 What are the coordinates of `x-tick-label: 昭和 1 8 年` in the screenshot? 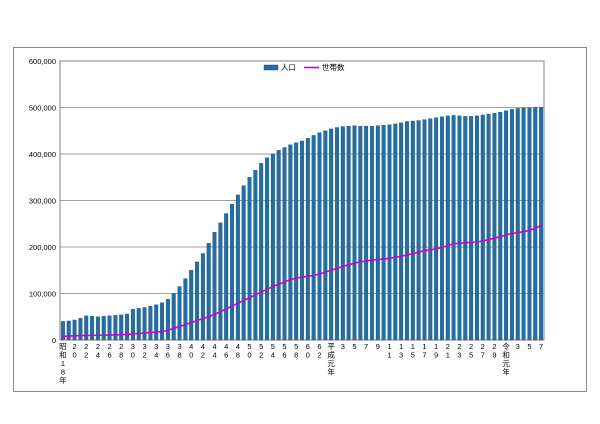 It's located at (63, 363).